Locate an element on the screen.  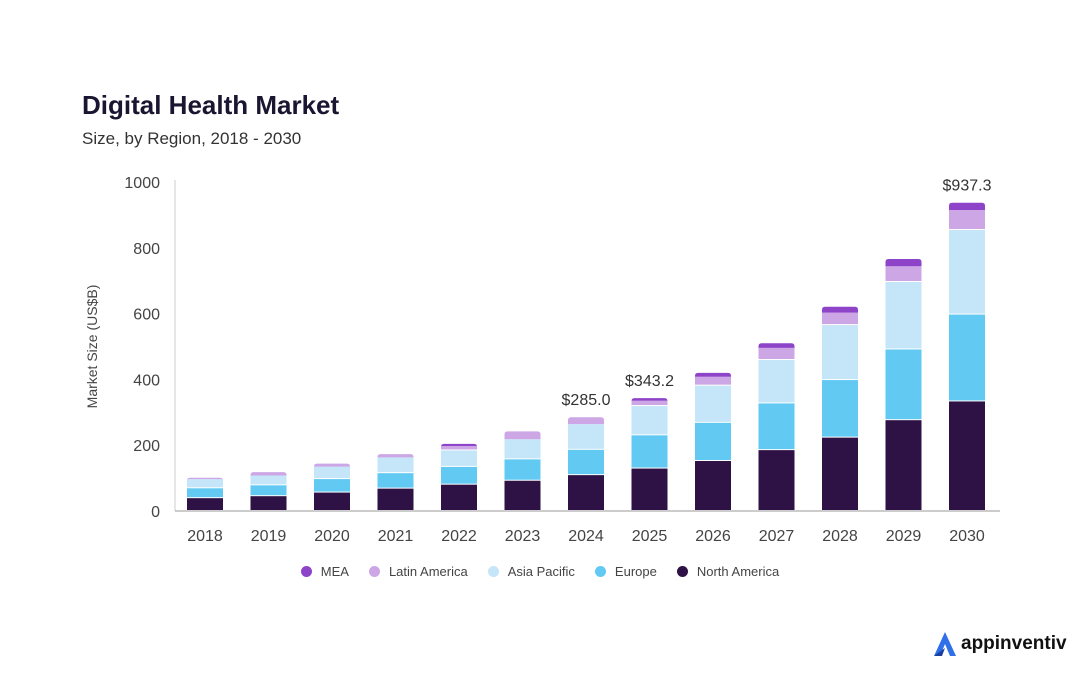
x-tick-label: 2030 is located at coordinates (967, 536).